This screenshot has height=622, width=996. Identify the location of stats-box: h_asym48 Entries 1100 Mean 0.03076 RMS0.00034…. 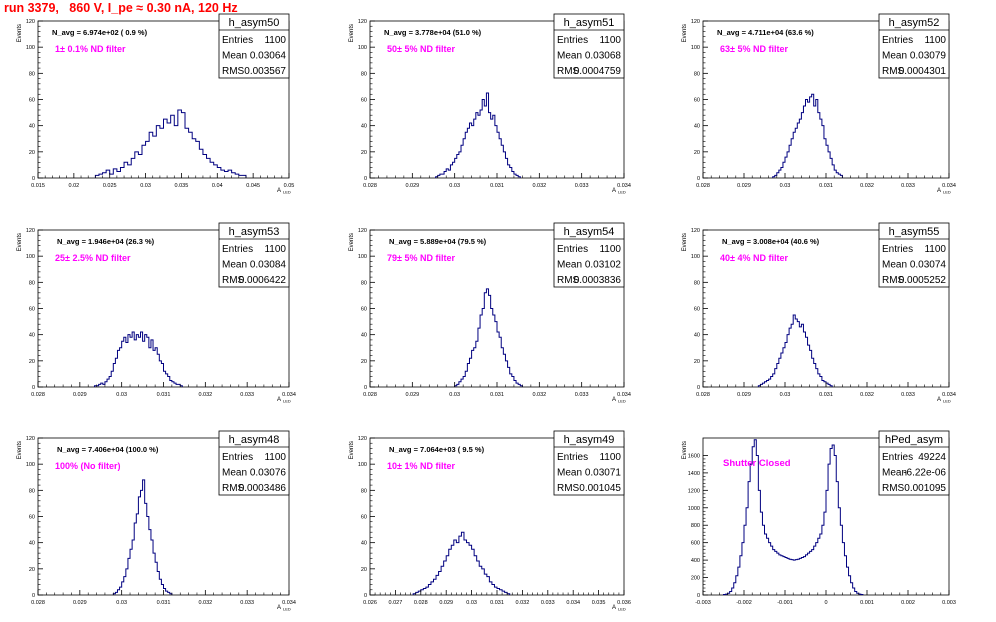
(254, 463).